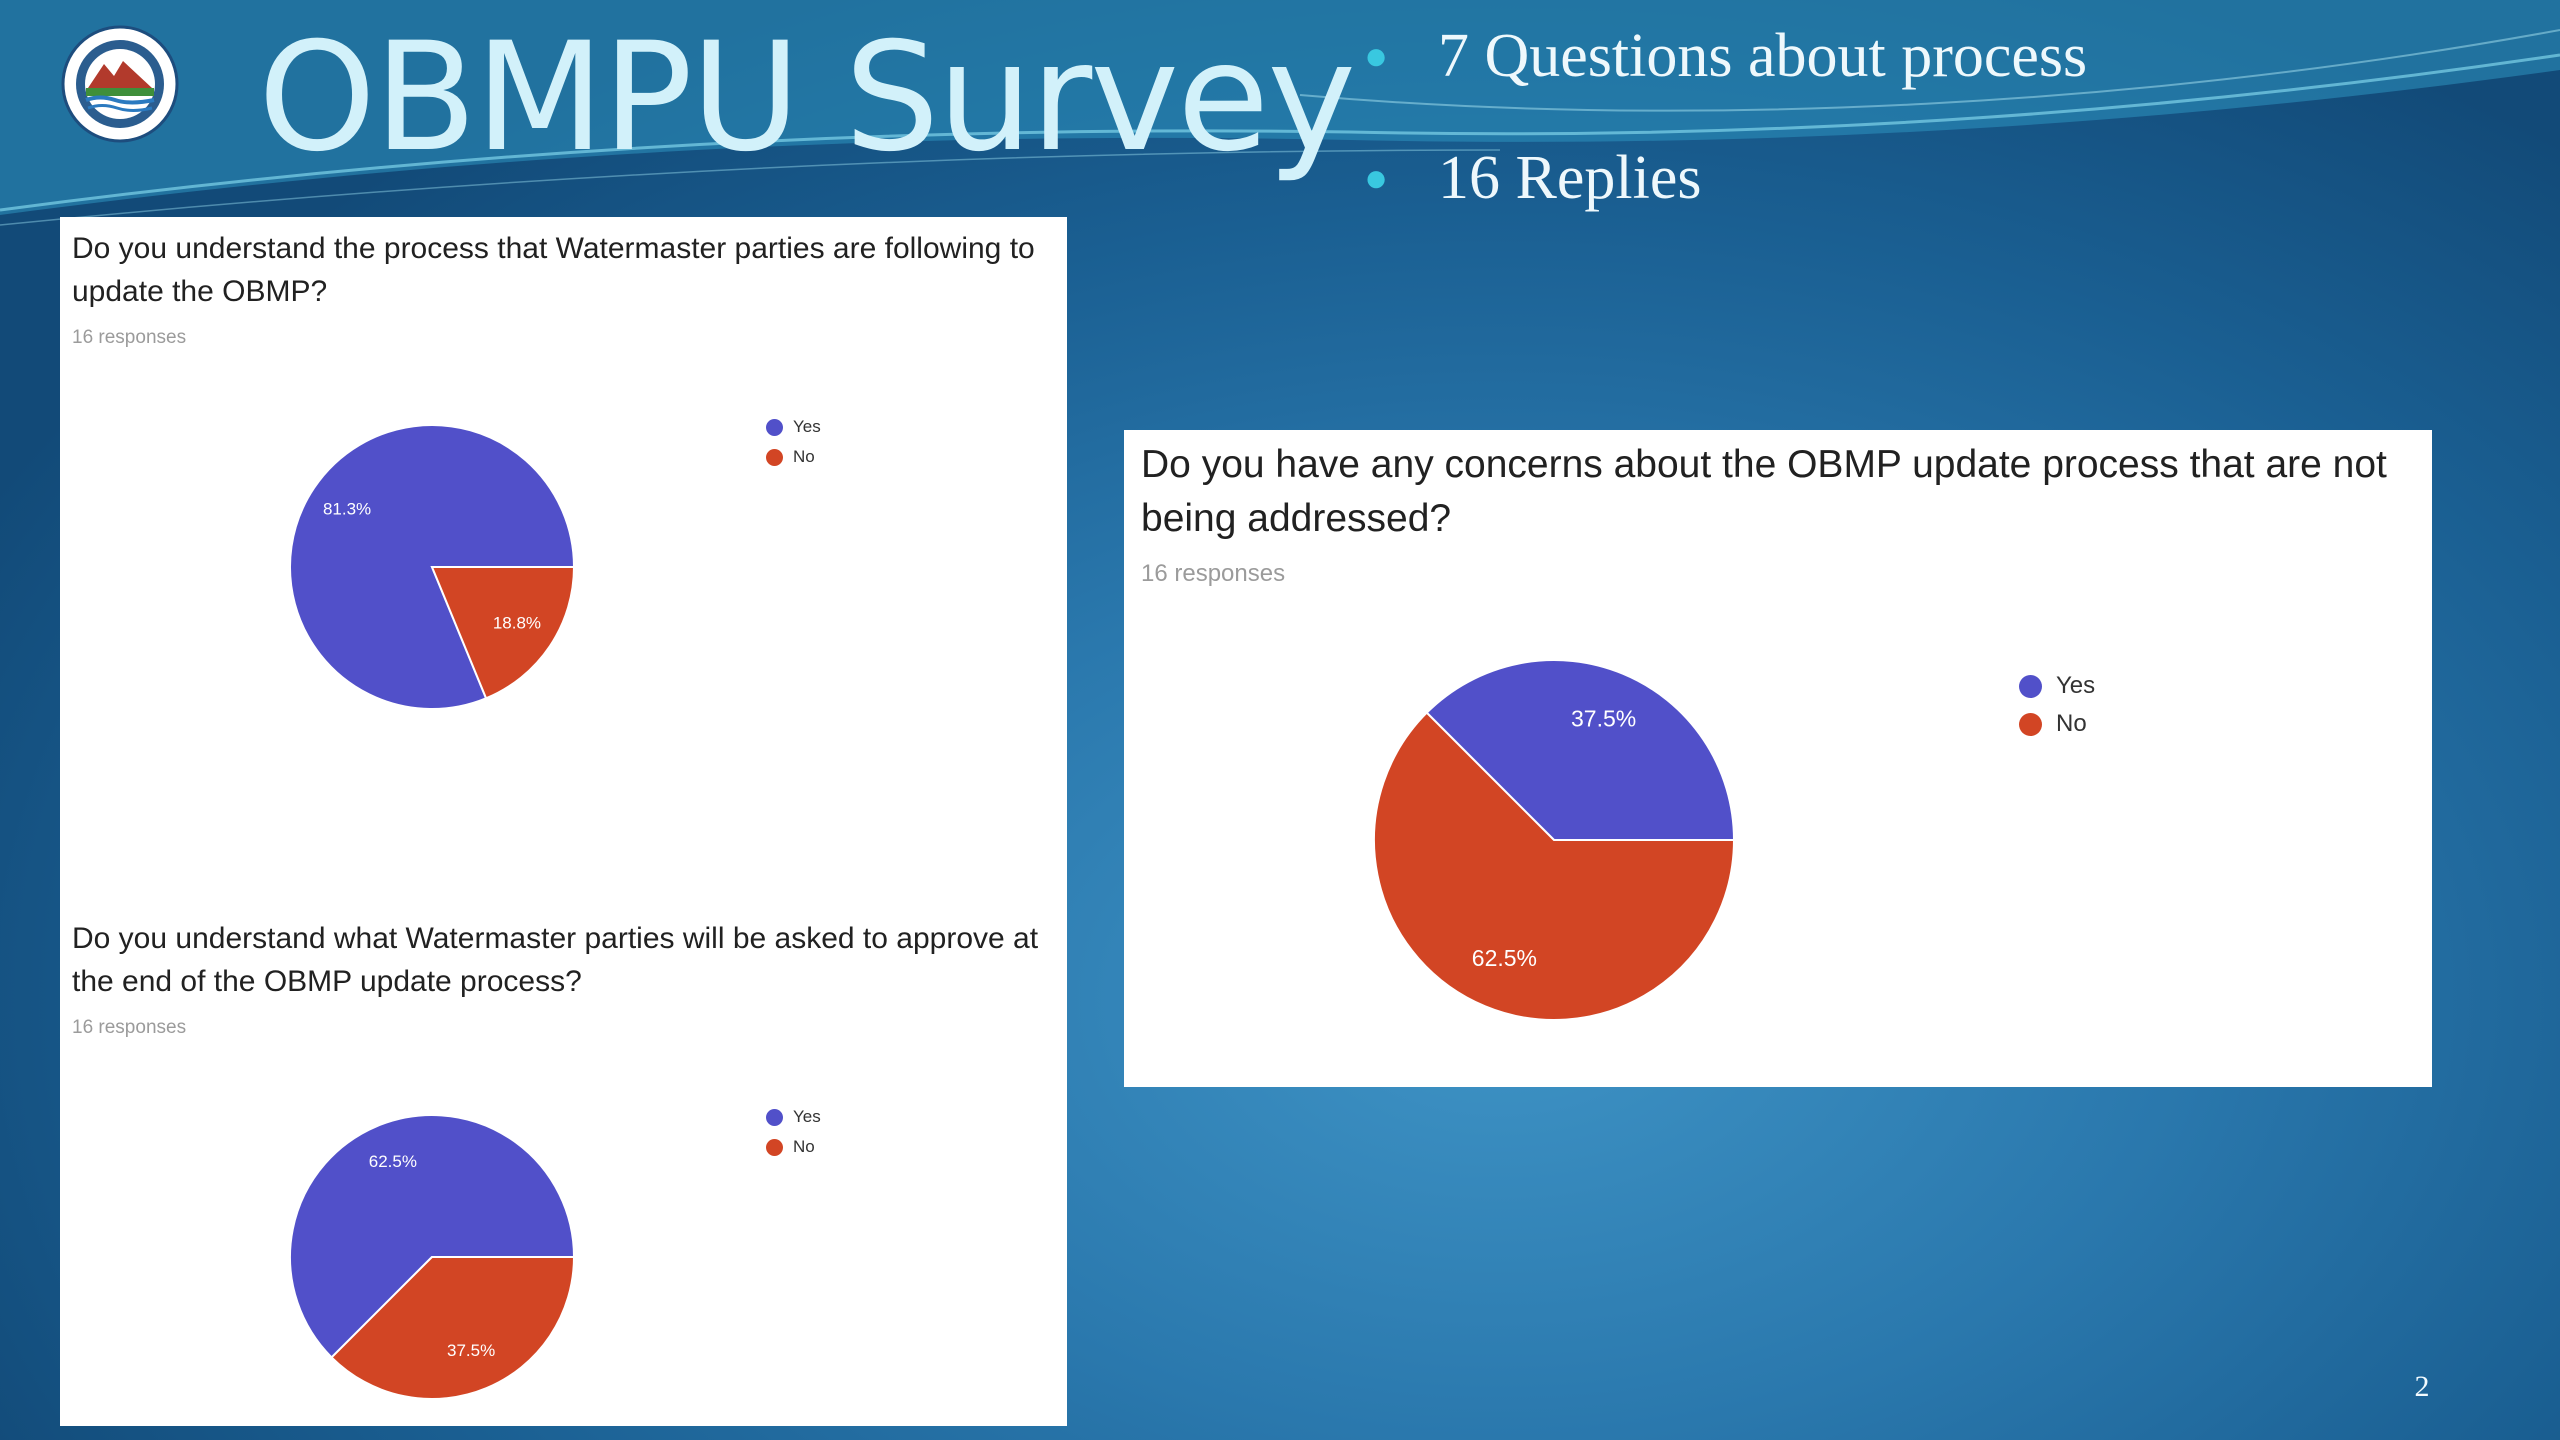  I want to click on slide-number: 2, so click(2422, 1386).